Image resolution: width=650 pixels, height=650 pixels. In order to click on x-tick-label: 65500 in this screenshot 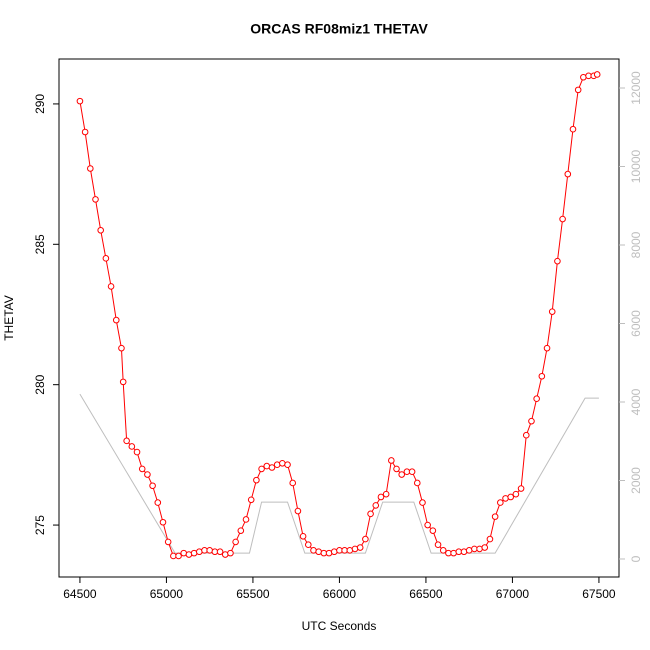, I will do `click(253, 594)`.